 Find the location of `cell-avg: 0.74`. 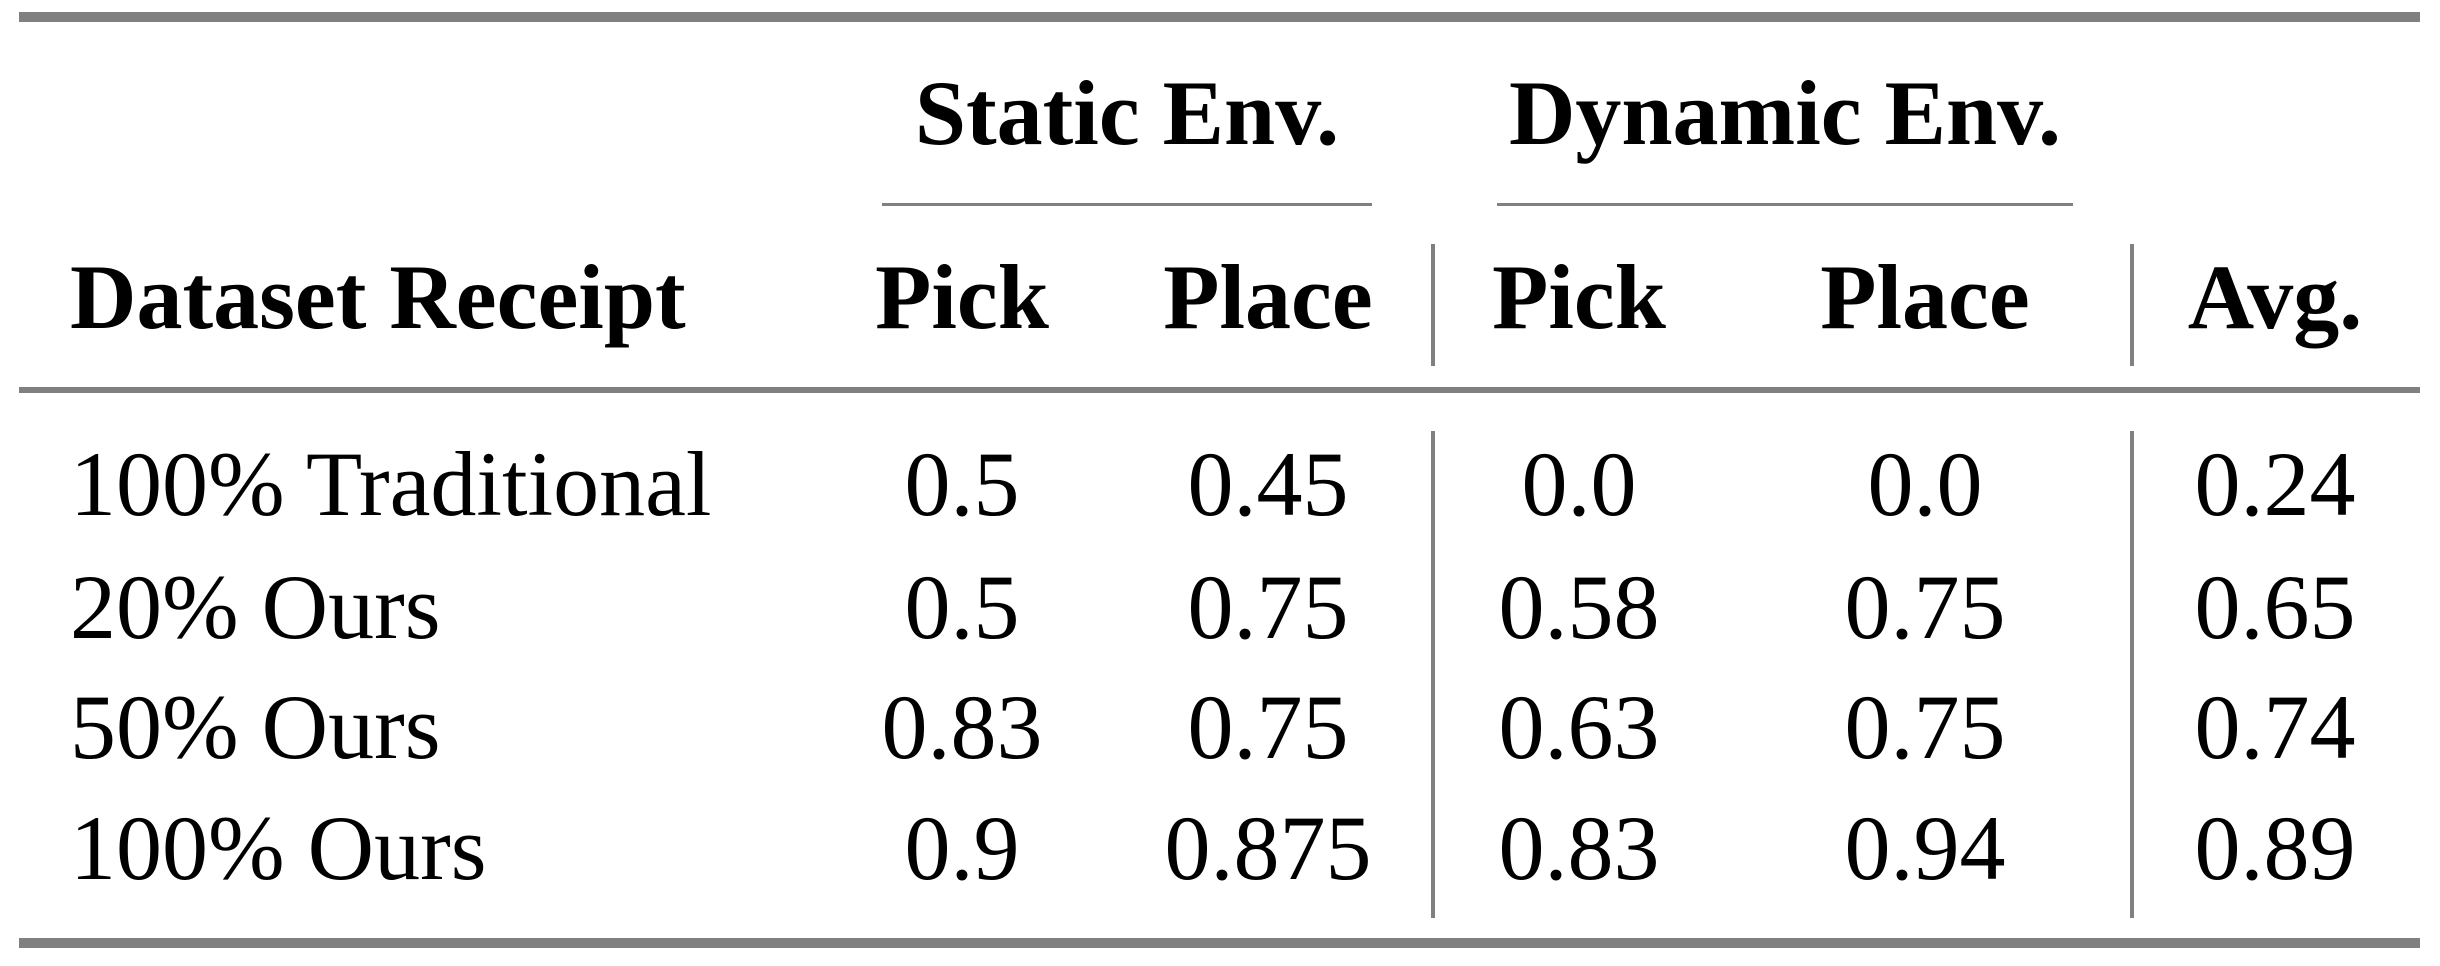

cell-avg: 0.74 is located at coordinates (2275, 727).